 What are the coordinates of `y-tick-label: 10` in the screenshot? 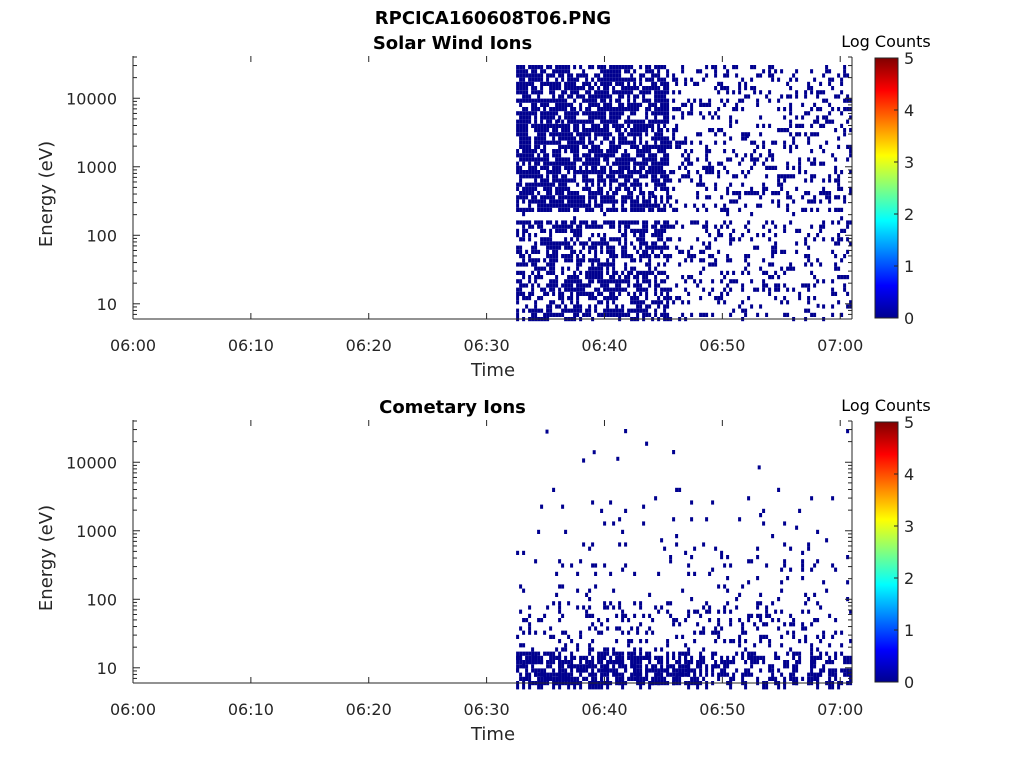 It's located at (107, 668).